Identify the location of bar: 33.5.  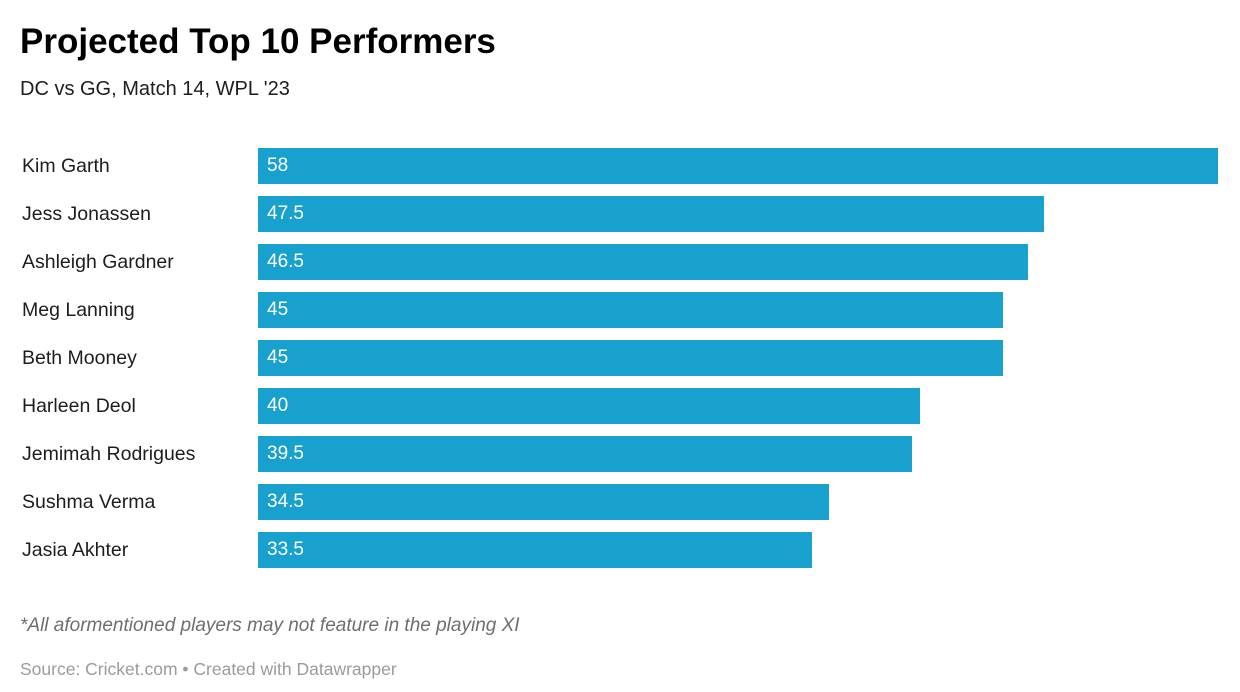
(535, 550).